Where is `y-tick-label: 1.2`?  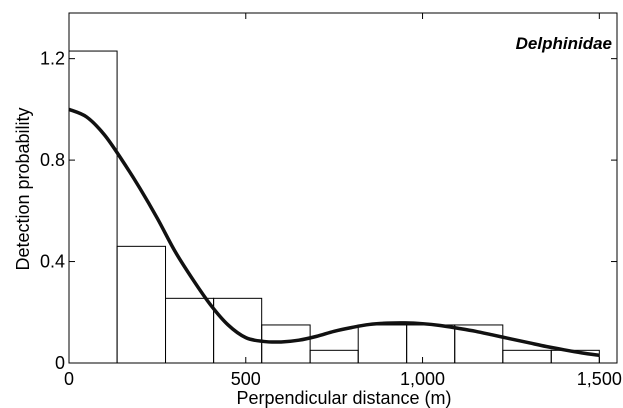 y-tick-label: 1.2 is located at coordinates (52, 59).